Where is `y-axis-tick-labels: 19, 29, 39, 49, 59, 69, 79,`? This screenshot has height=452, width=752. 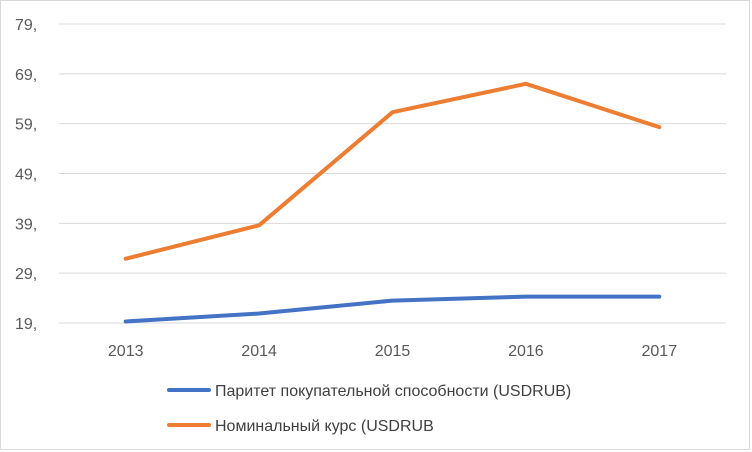 y-axis-tick-labels: 19, 29, 39, 49, 59, 69, 79, is located at coordinates (26, 175).